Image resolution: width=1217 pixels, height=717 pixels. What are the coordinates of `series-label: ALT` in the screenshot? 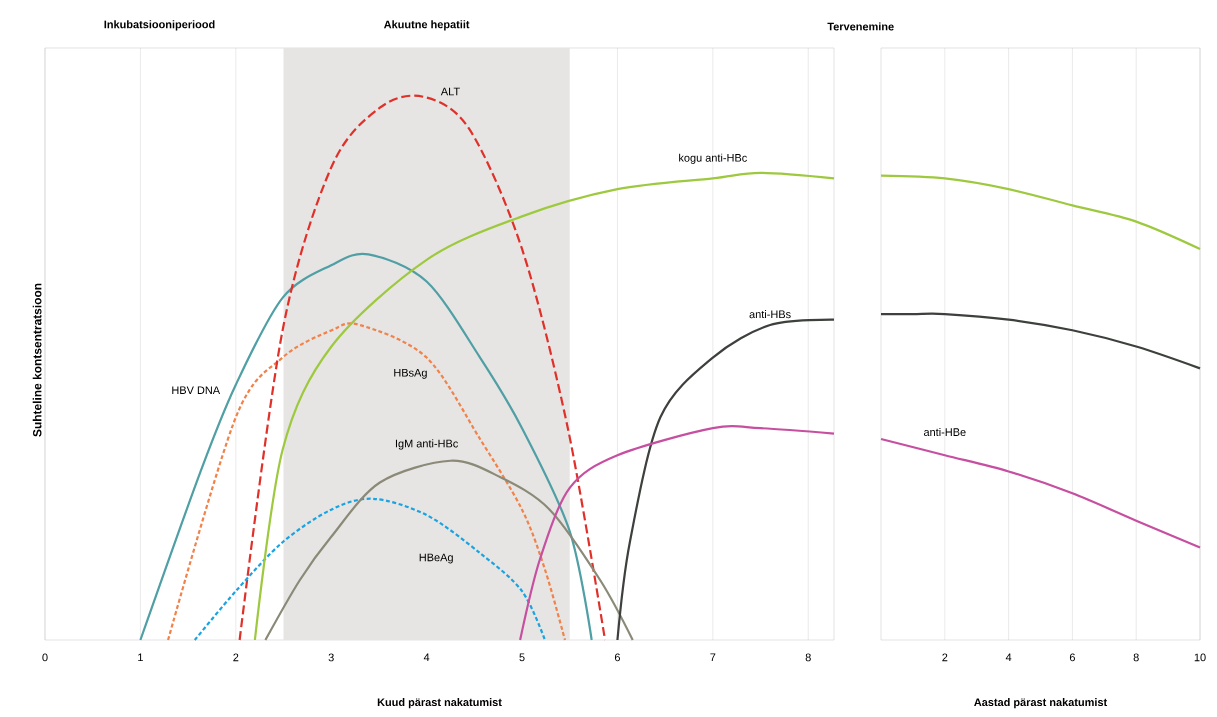 It's located at (450, 91).